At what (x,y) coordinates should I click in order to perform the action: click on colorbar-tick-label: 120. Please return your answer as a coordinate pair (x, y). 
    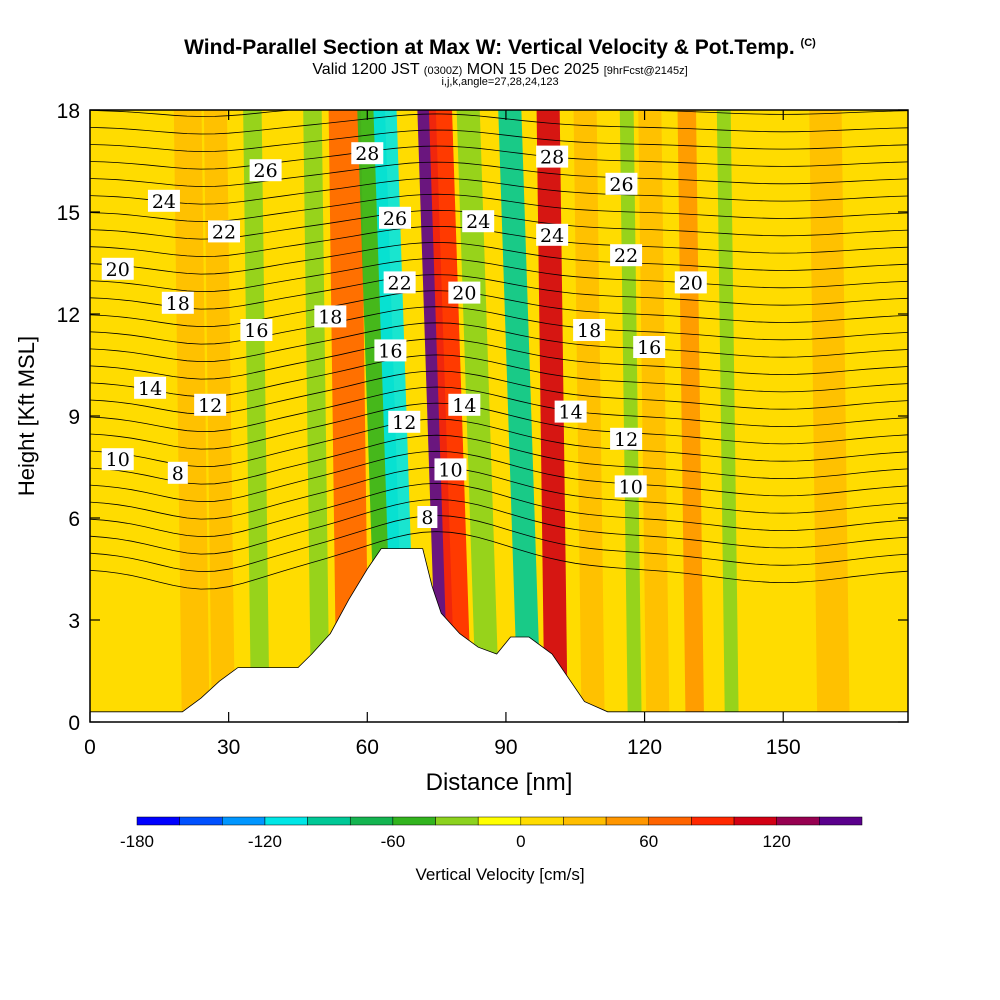
    Looking at the image, I should click on (777, 841).